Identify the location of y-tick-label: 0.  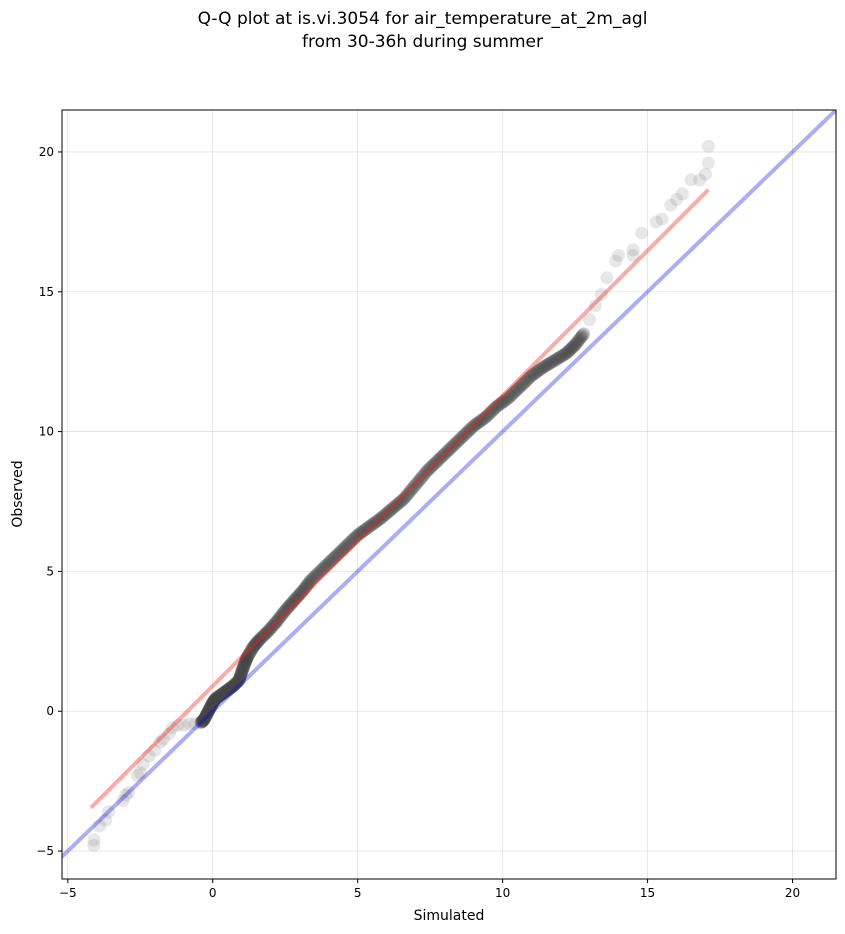
(50, 711).